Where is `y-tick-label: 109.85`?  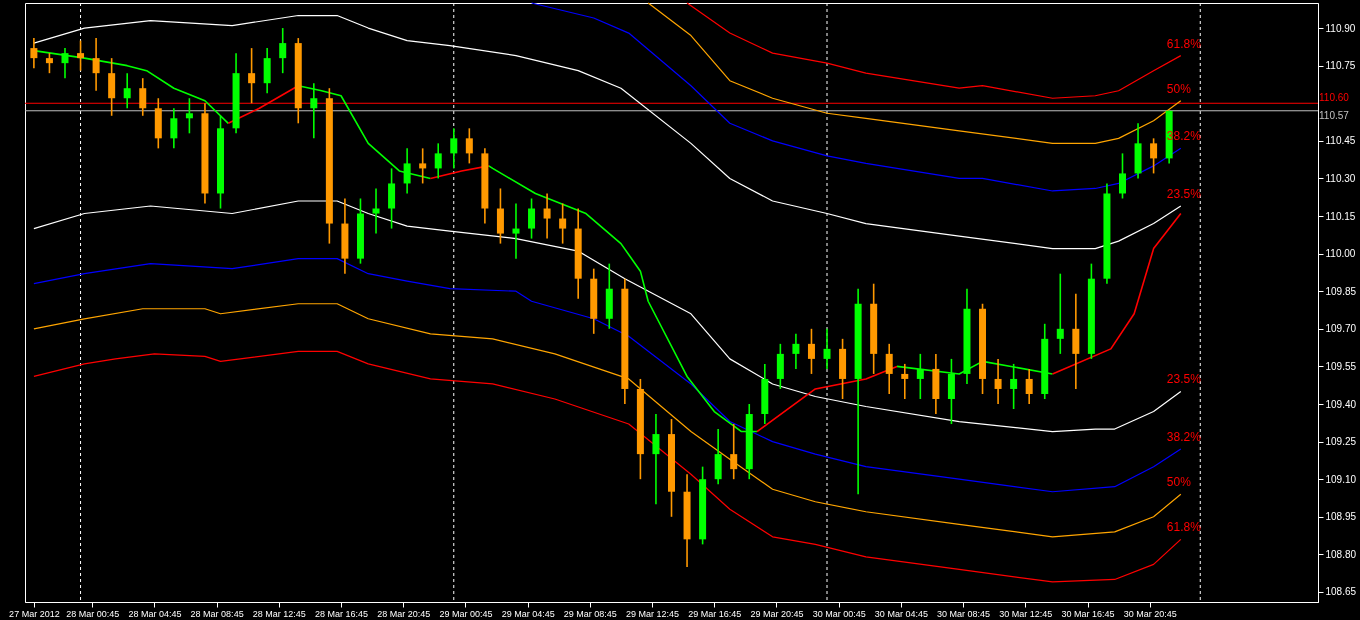
y-tick-label: 109.85 is located at coordinates (1341, 291).